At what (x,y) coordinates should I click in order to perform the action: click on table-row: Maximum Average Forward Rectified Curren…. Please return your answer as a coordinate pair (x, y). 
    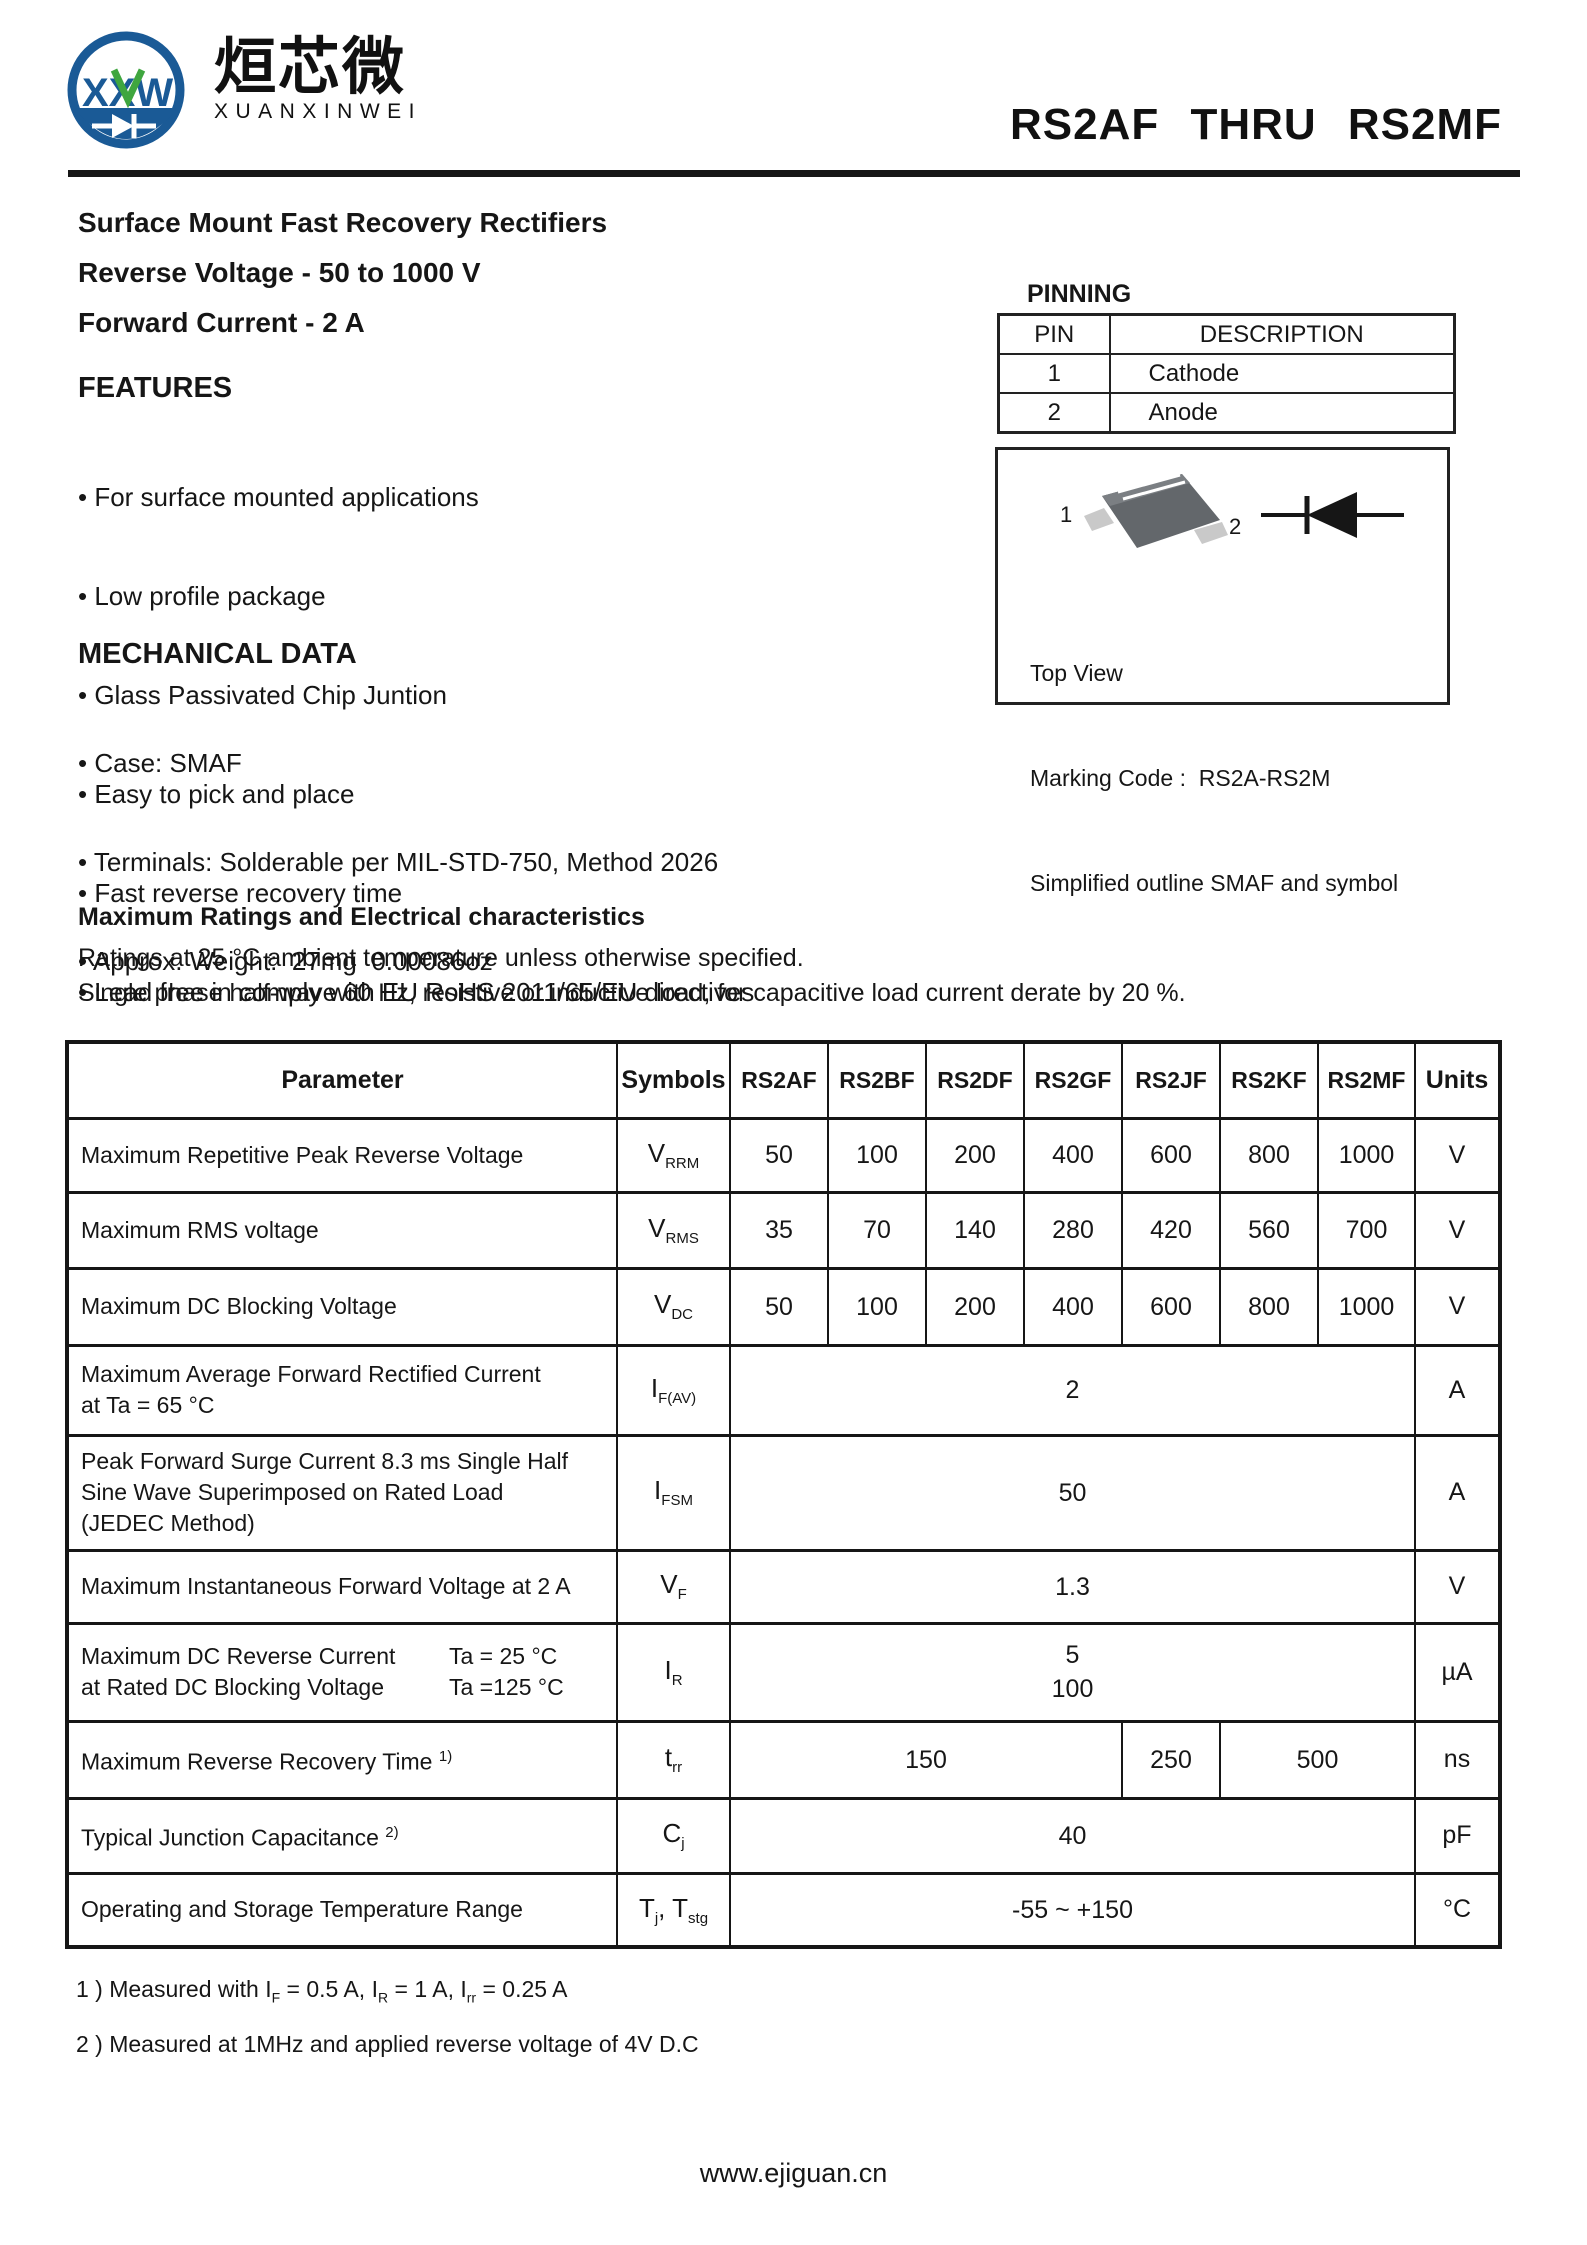
    Looking at the image, I should click on (783, 1390).